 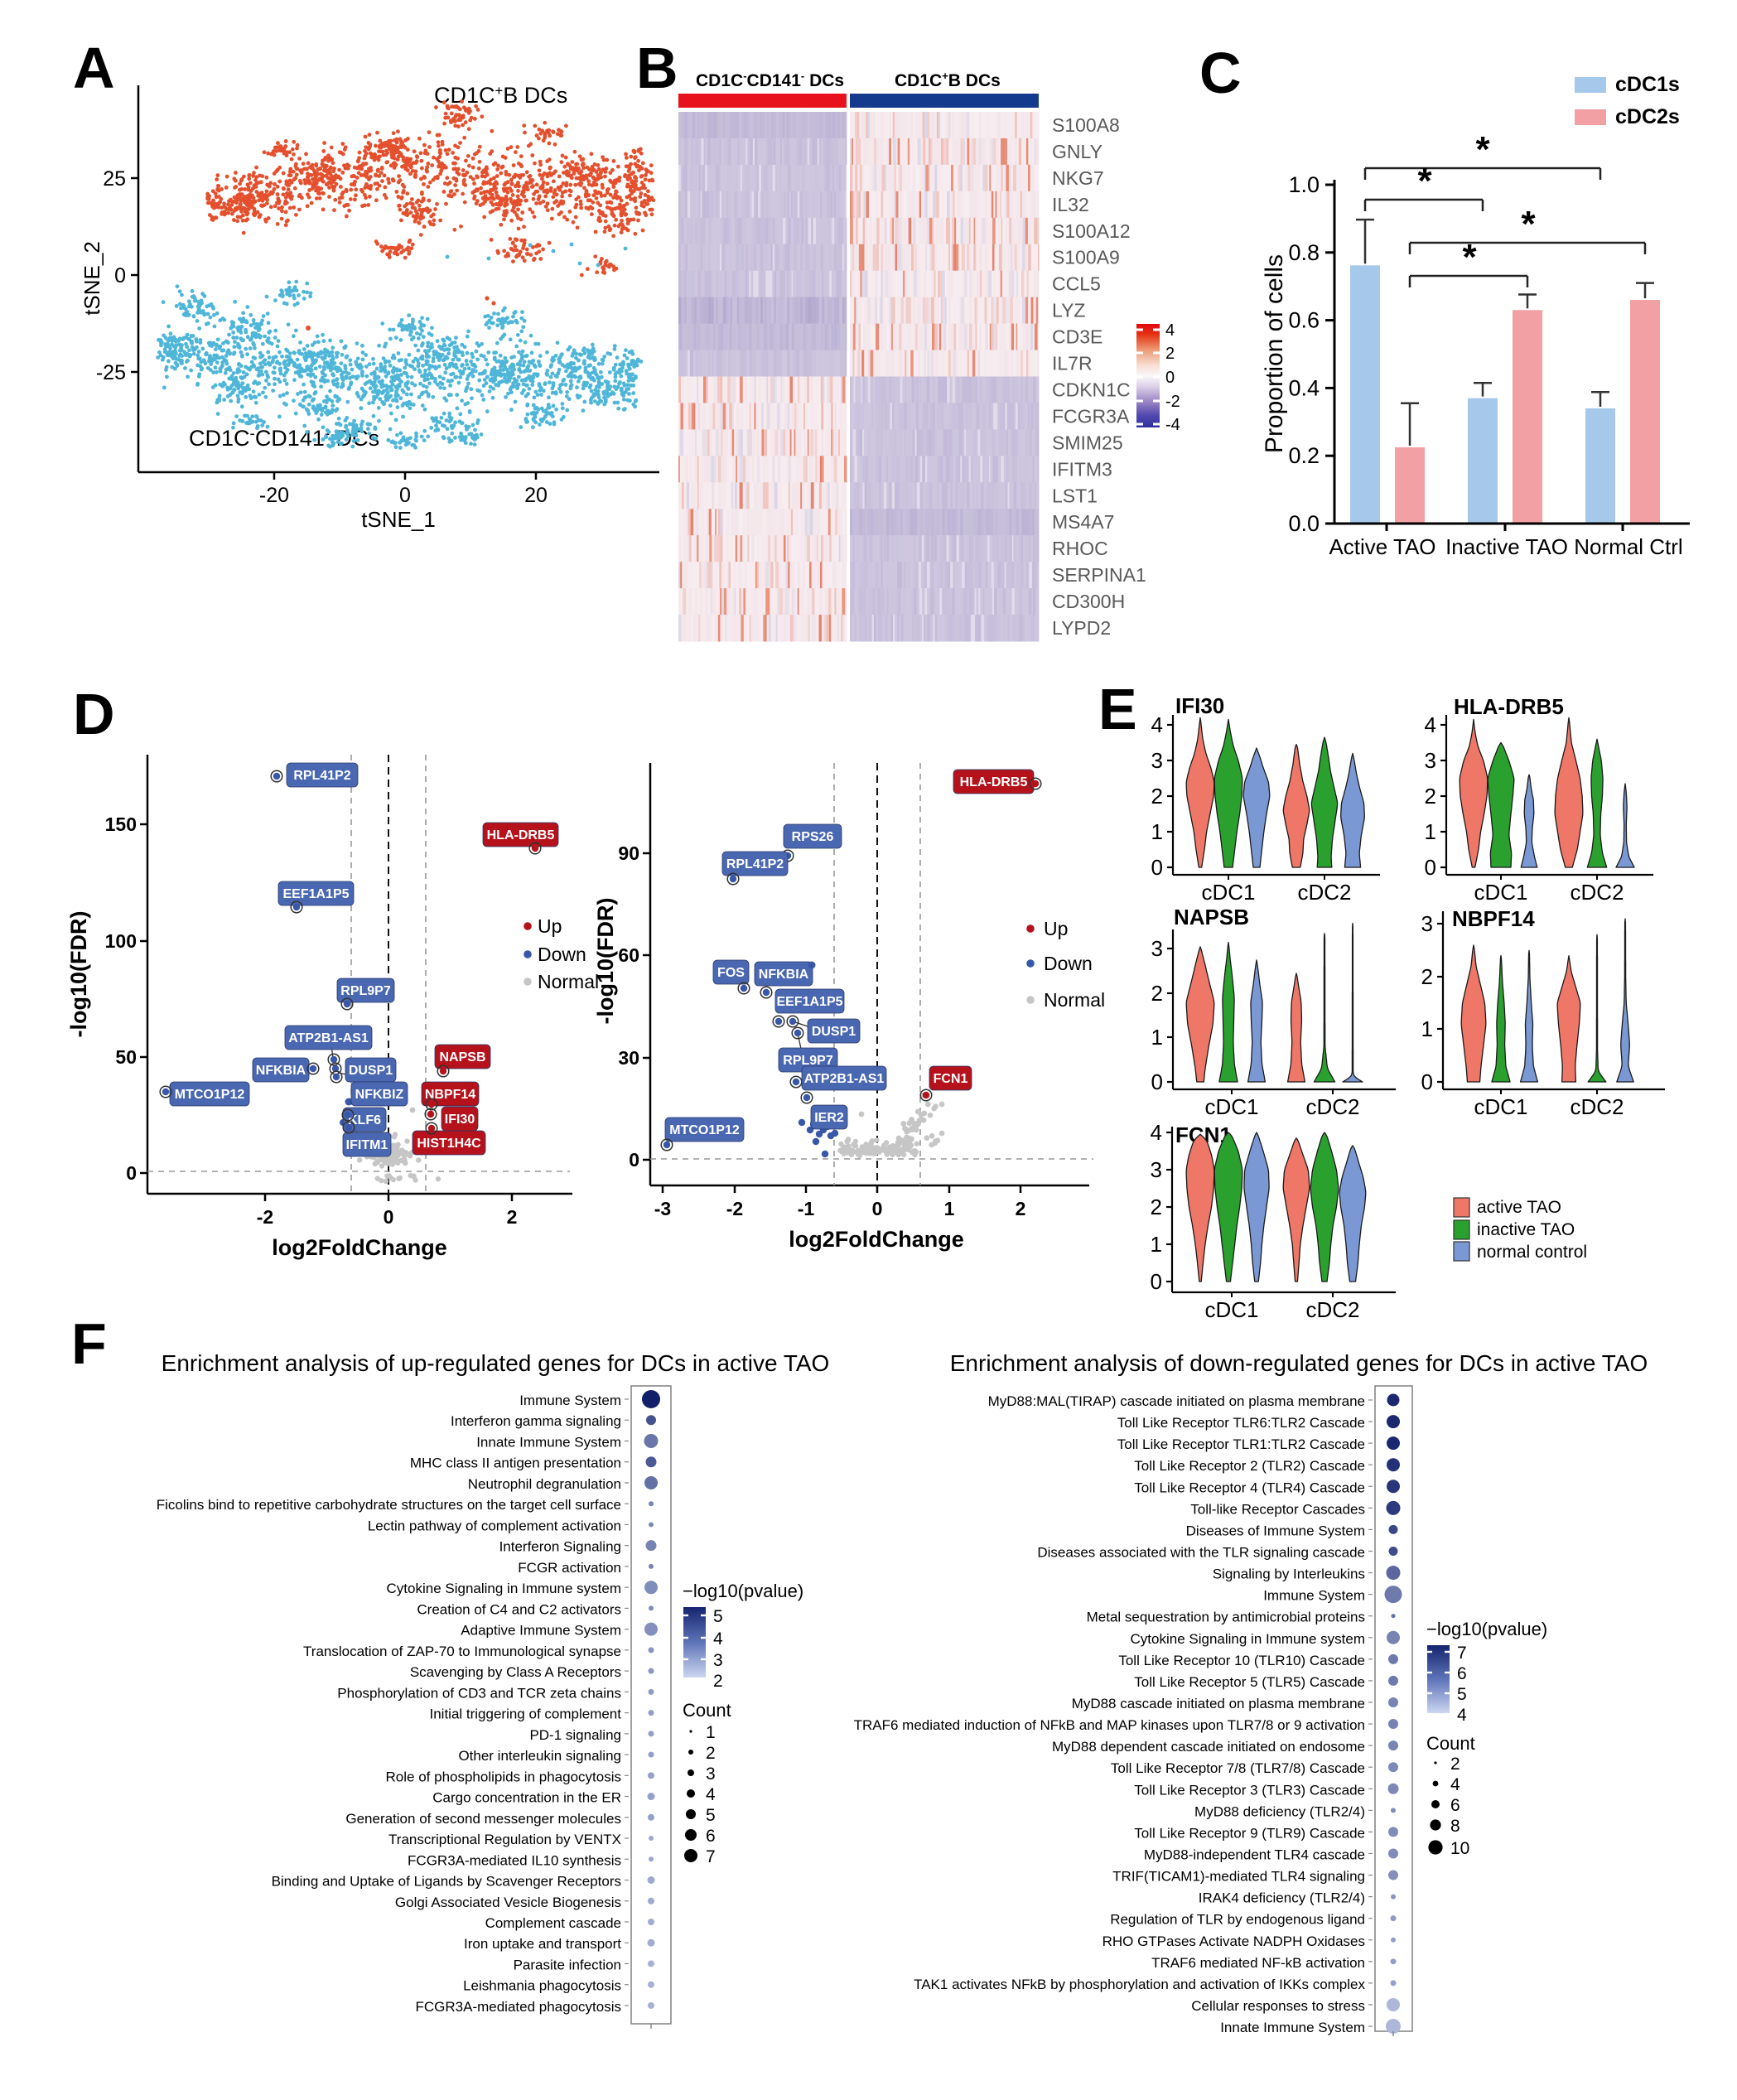 I want to click on svg-text: A, so click(x=94, y=68).